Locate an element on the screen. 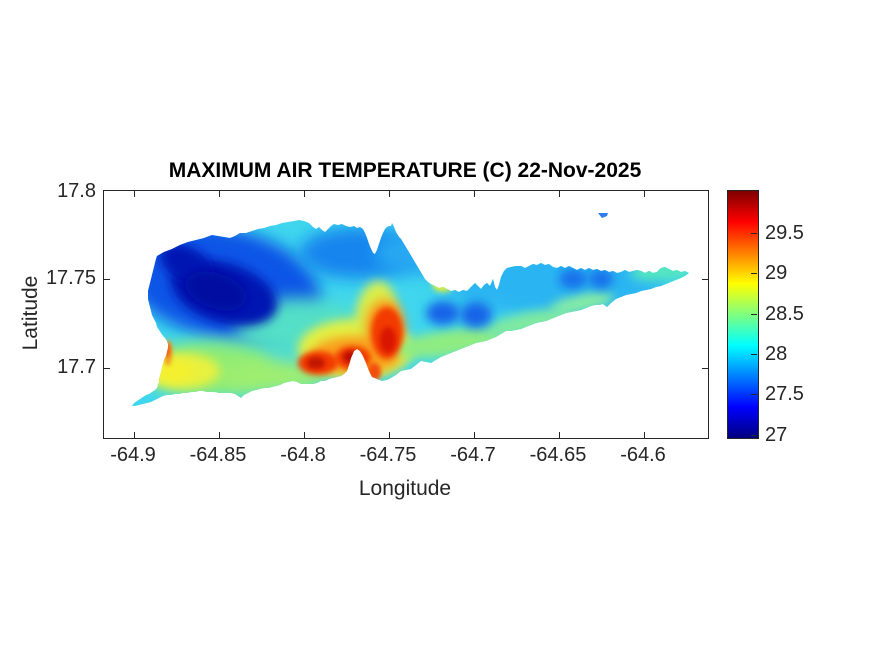  x-tick-label: -64.75 is located at coordinates (388, 455).